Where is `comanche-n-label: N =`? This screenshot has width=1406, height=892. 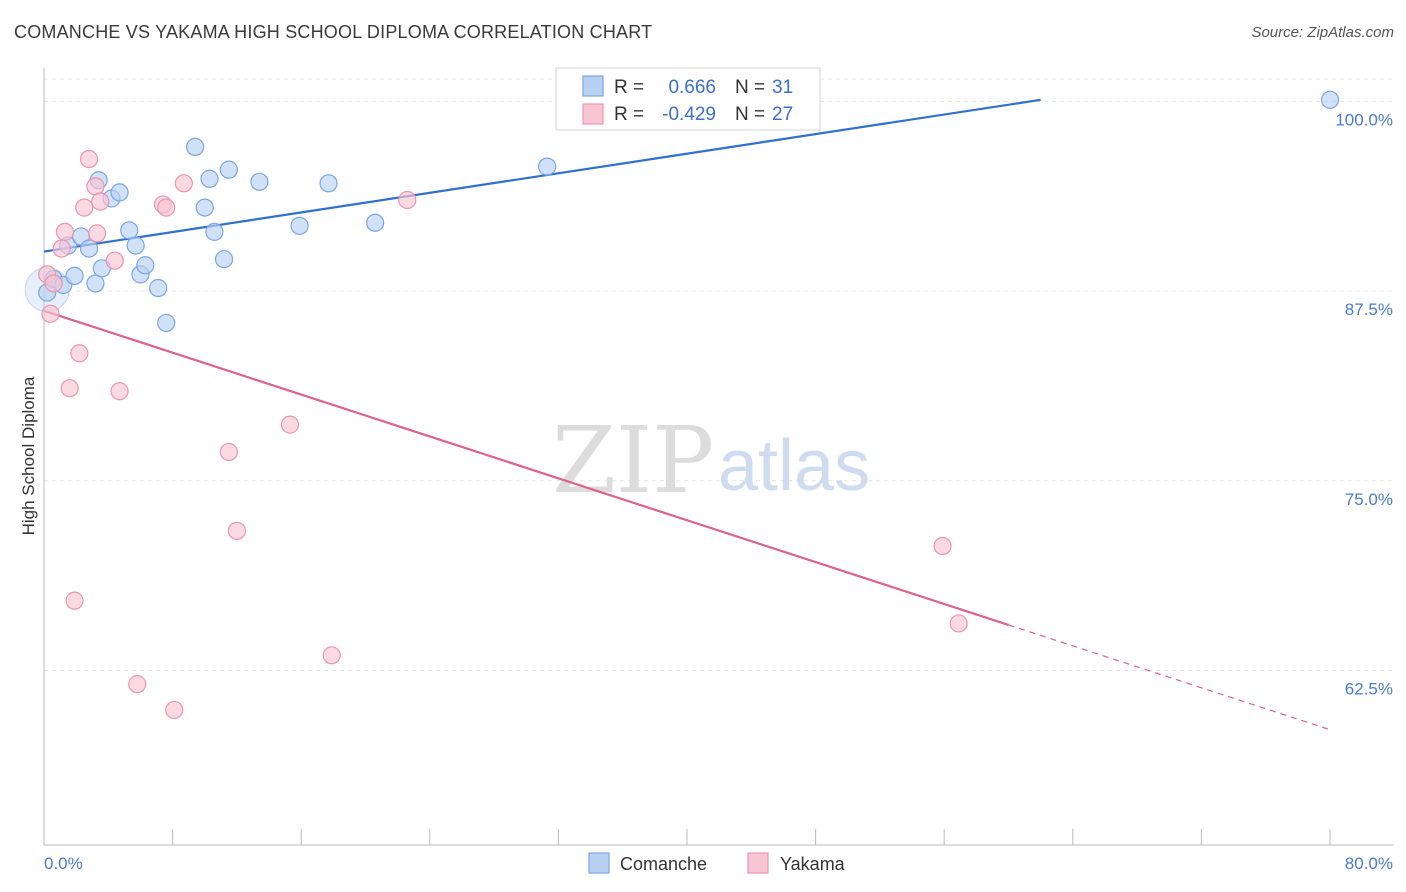 comanche-n-label: N = is located at coordinates (750, 87).